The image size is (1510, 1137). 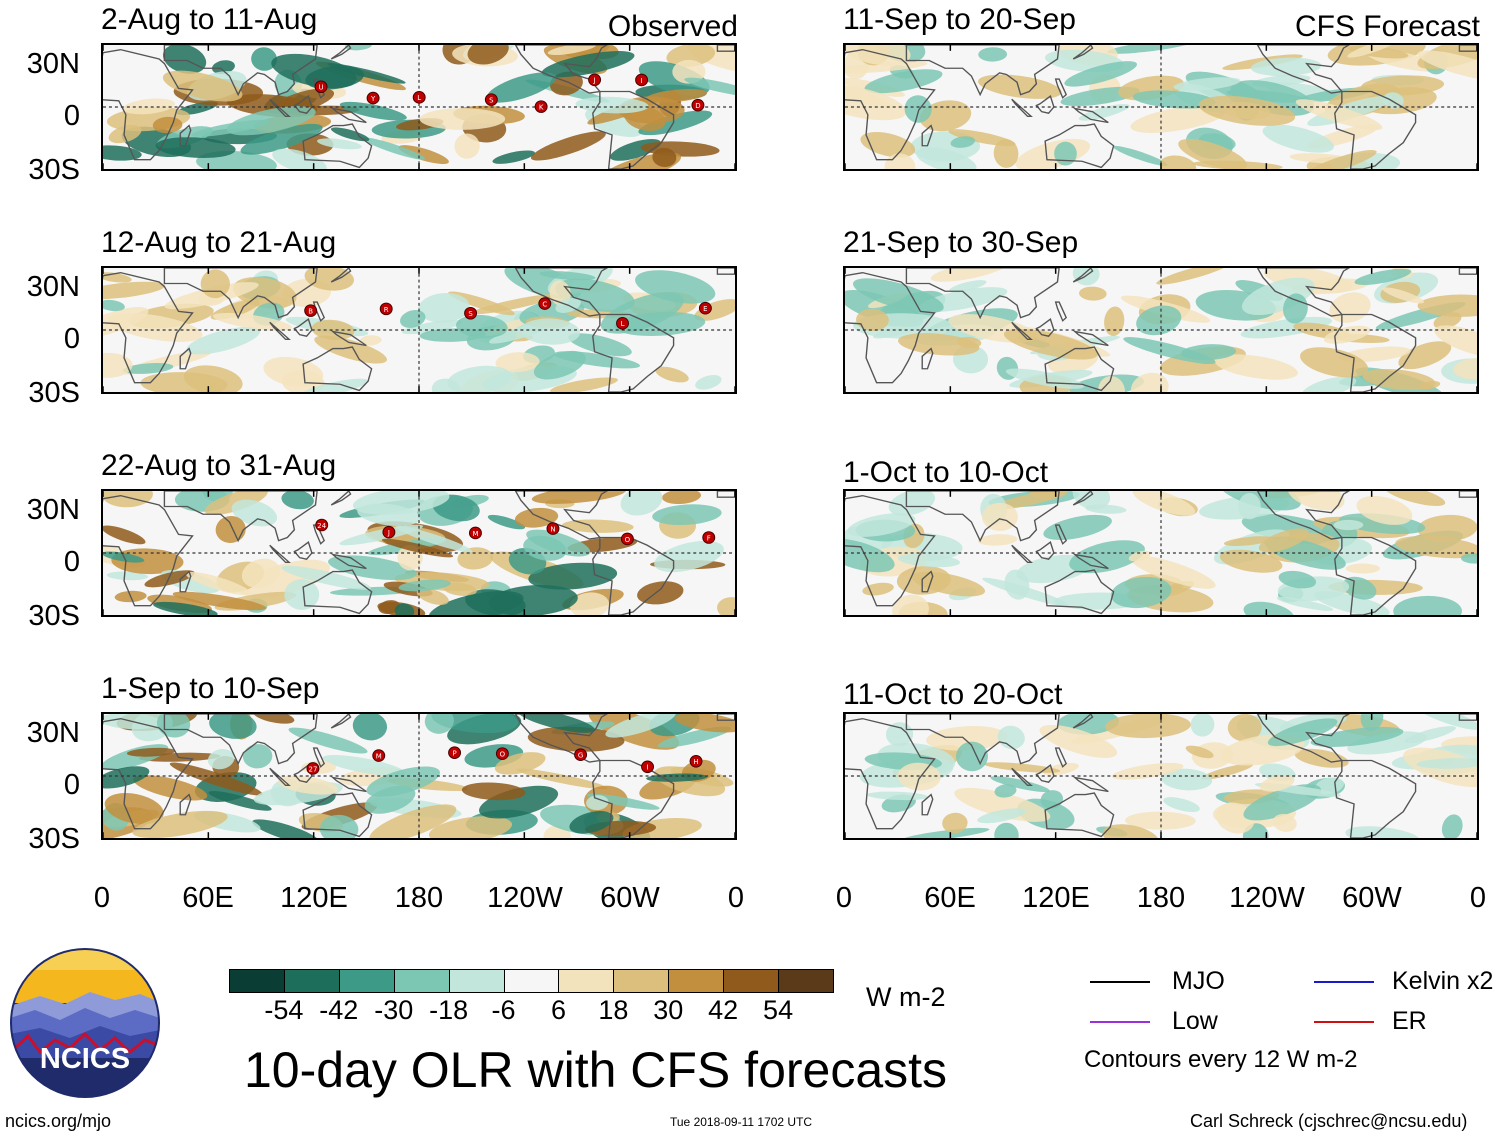 I want to click on storm-marker: B, so click(x=311, y=310).